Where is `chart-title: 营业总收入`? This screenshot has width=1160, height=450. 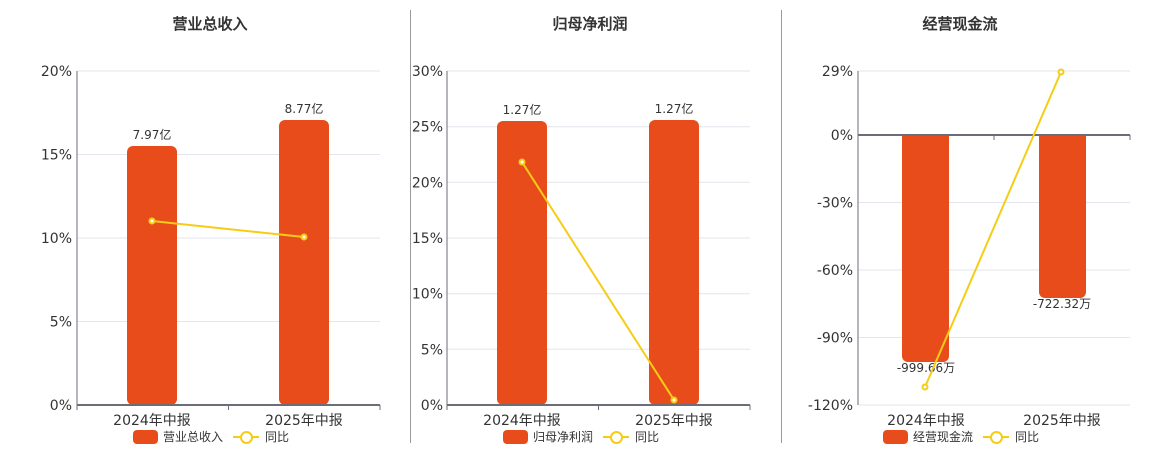 chart-title: 营业总收入 is located at coordinates (210, 24).